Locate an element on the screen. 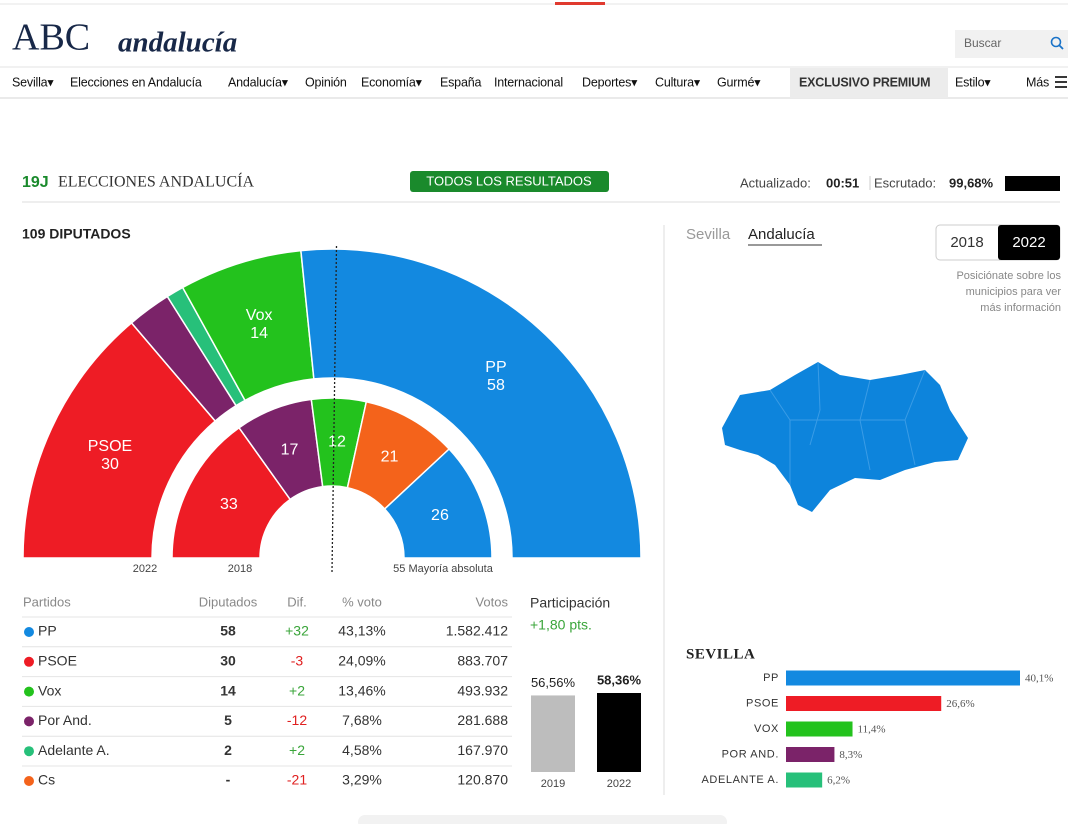  table-cell: 24,09% is located at coordinates (361, 661).